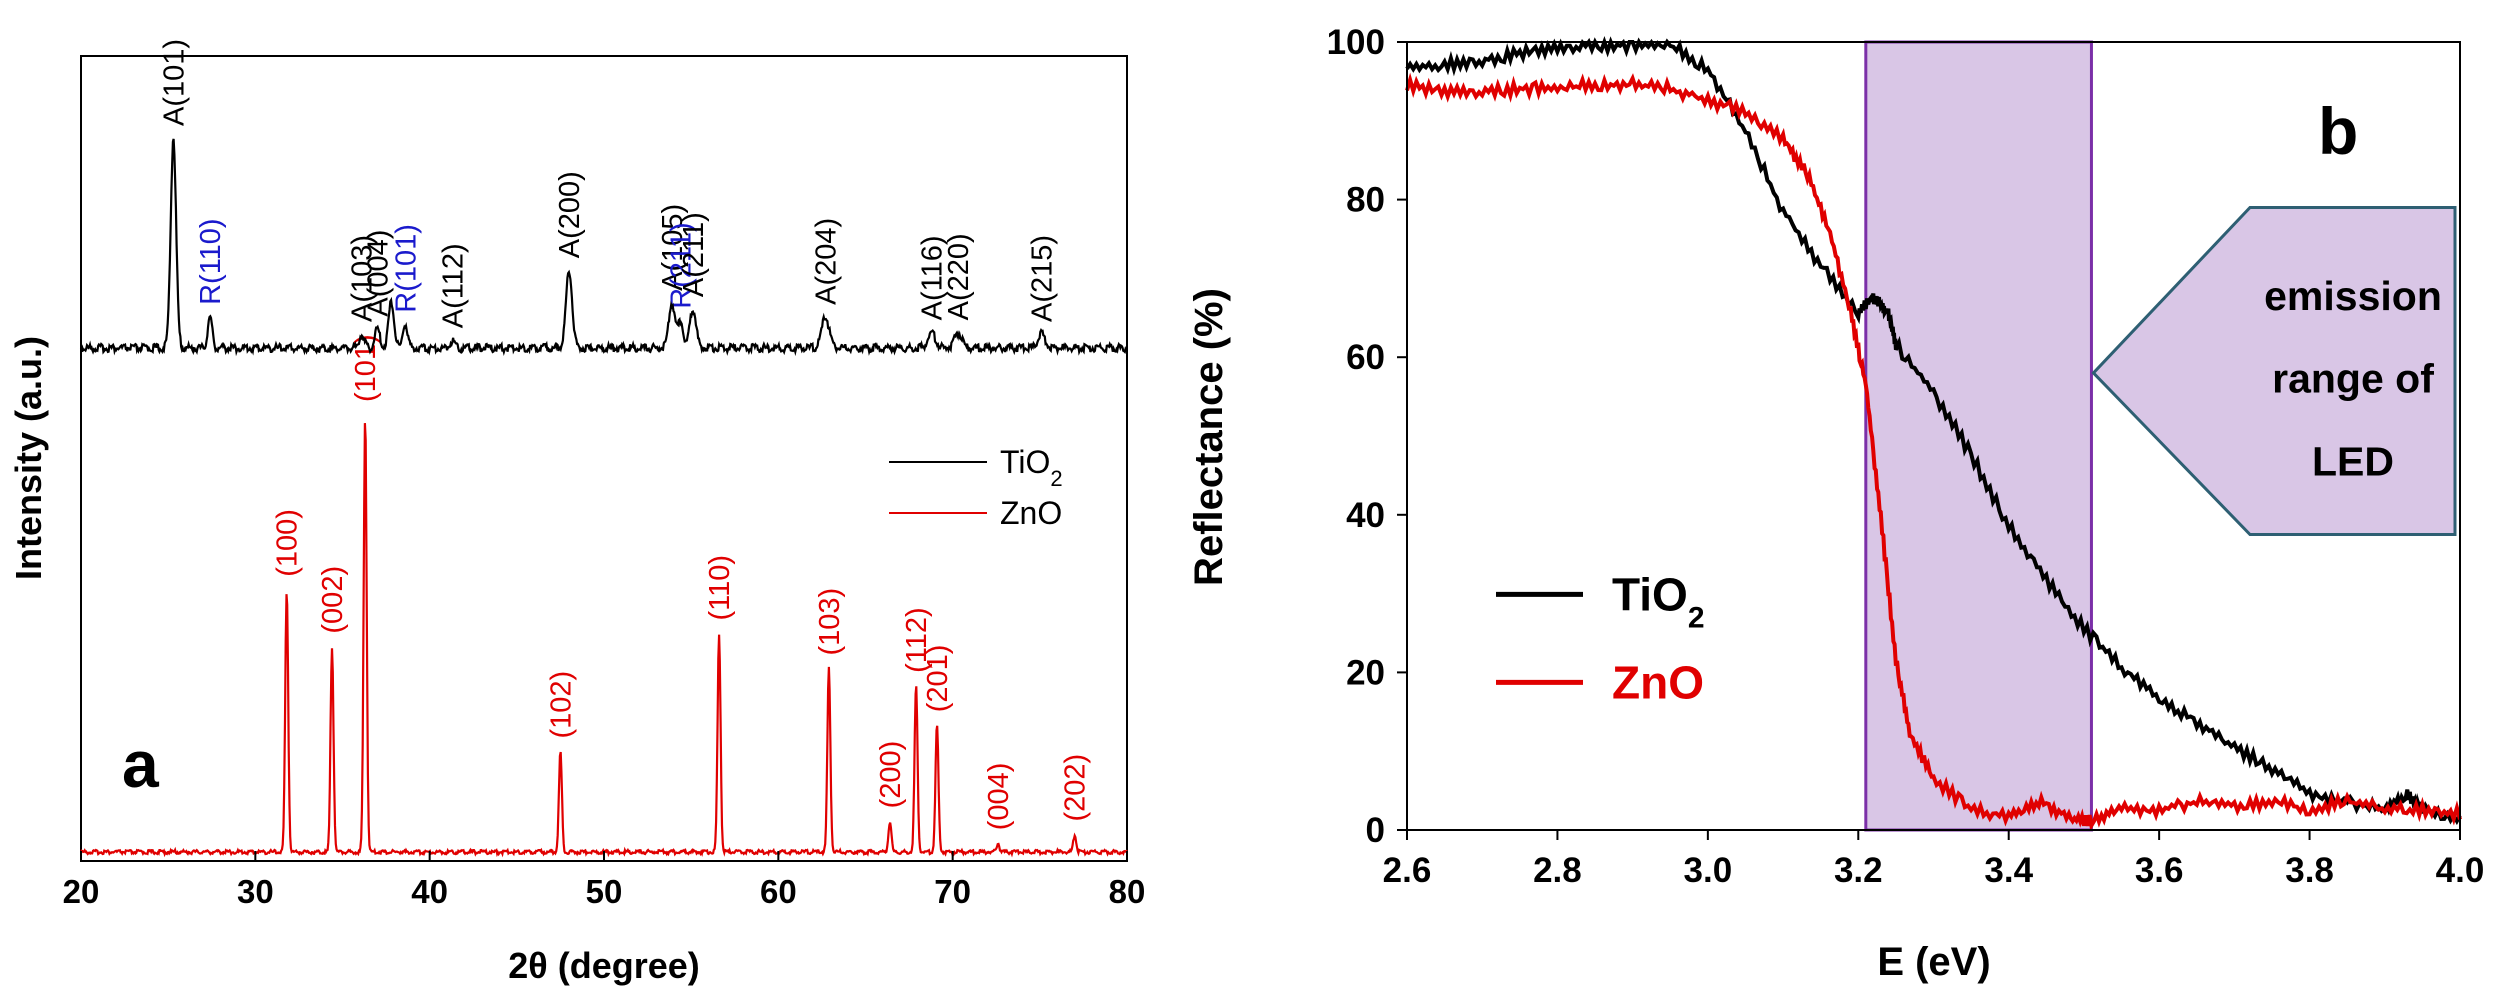 Image resolution: width=2497 pixels, height=1005 pixels. Describe the element at coordinates (1557, 870) in the screenshot. I see `x-tick-label: 2.8` at that location.